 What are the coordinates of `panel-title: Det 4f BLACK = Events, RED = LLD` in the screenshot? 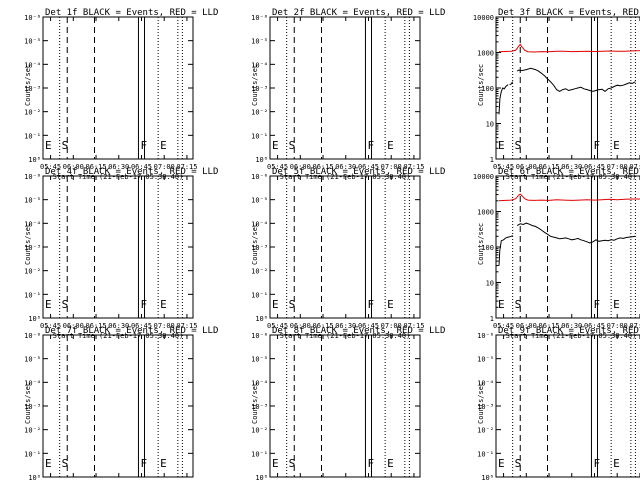 It's located at (131, 172).